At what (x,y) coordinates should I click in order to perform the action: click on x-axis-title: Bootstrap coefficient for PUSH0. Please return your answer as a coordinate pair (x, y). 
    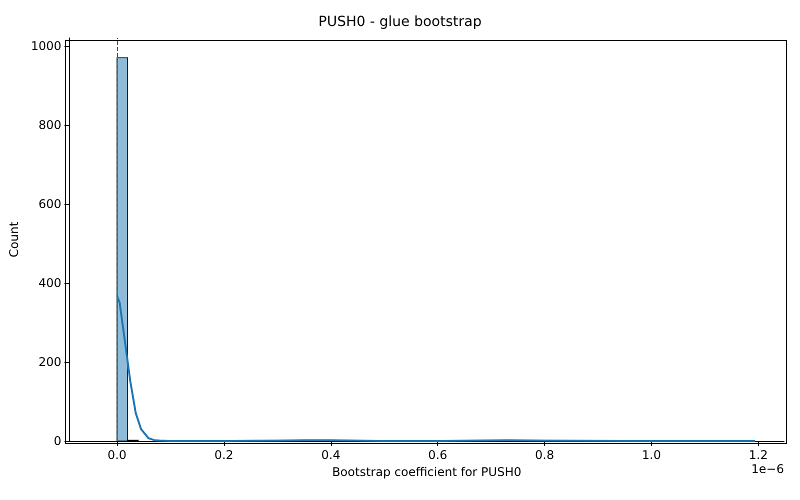
    Looking at the image, I should click on (427, 472).